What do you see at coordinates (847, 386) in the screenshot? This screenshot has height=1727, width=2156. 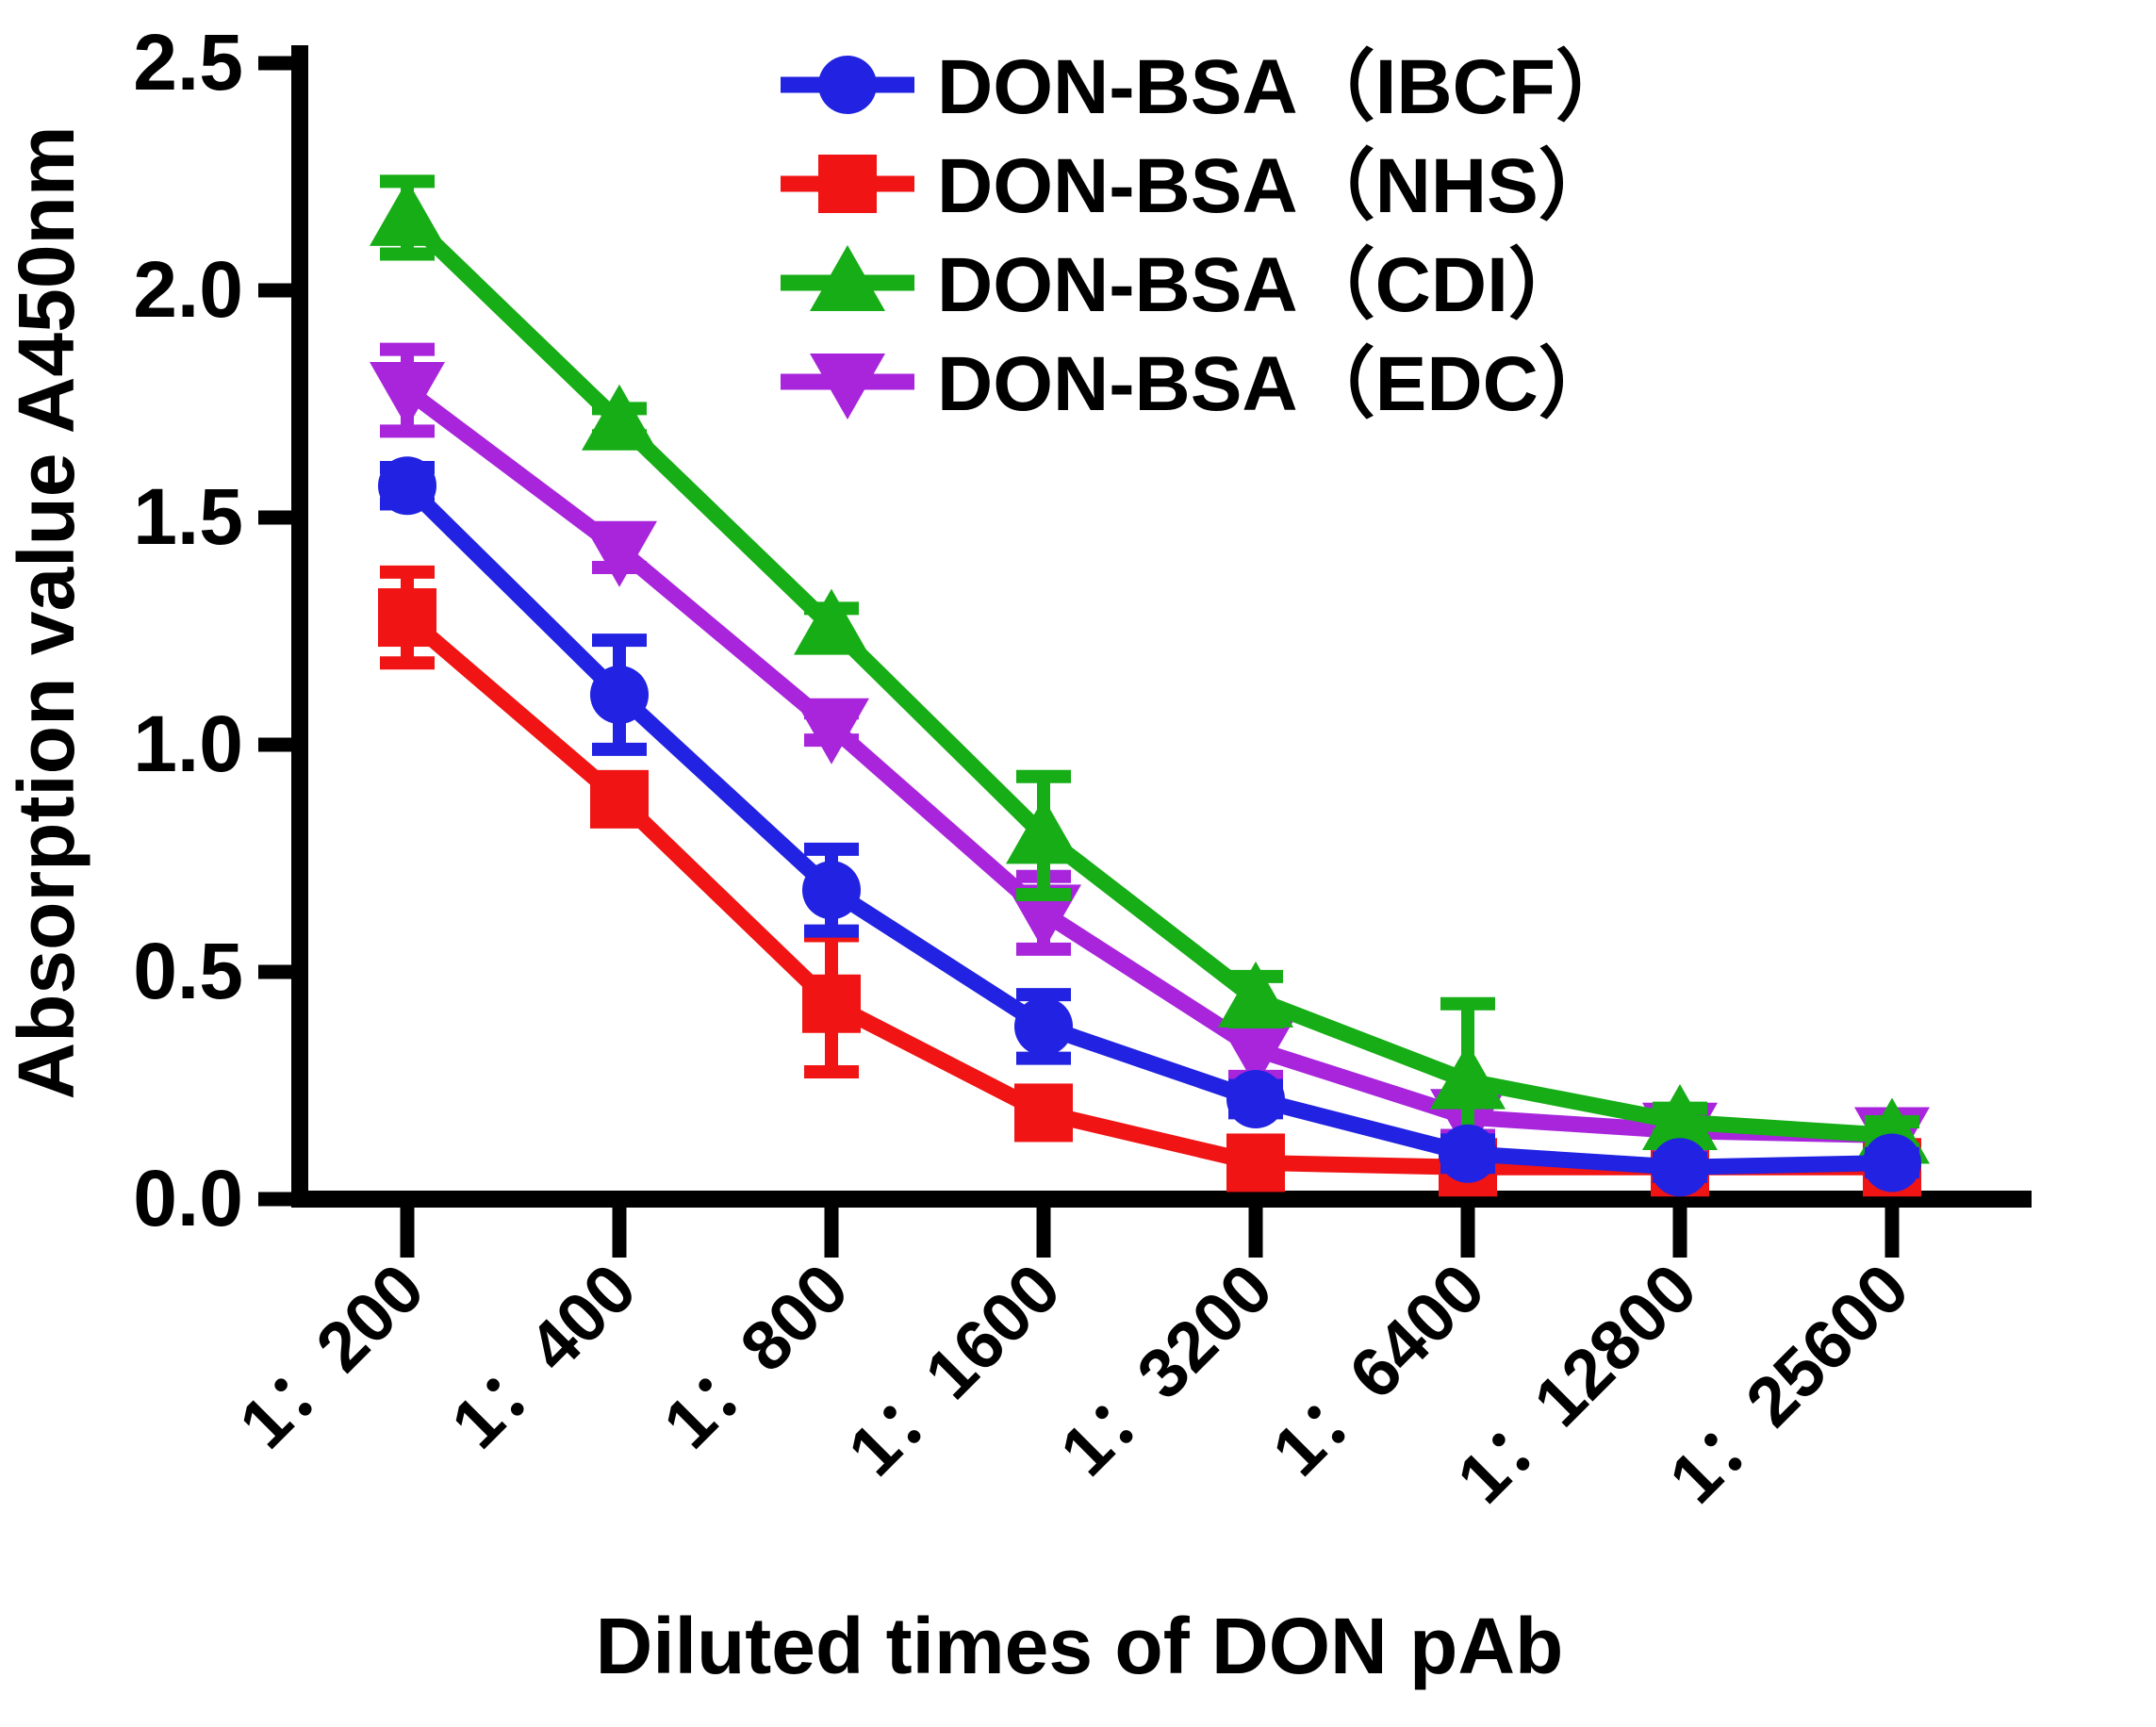 I see `legend-marker-triangle-down` at bounding box center [847, 386].